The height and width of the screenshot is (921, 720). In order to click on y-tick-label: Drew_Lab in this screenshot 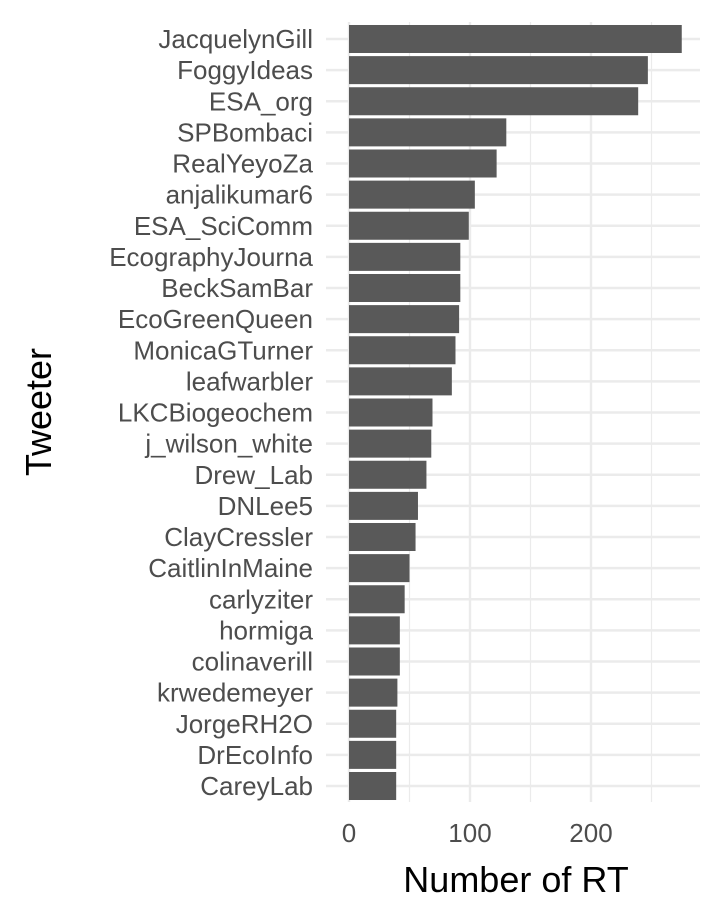, I will do `click(253, 475)`.